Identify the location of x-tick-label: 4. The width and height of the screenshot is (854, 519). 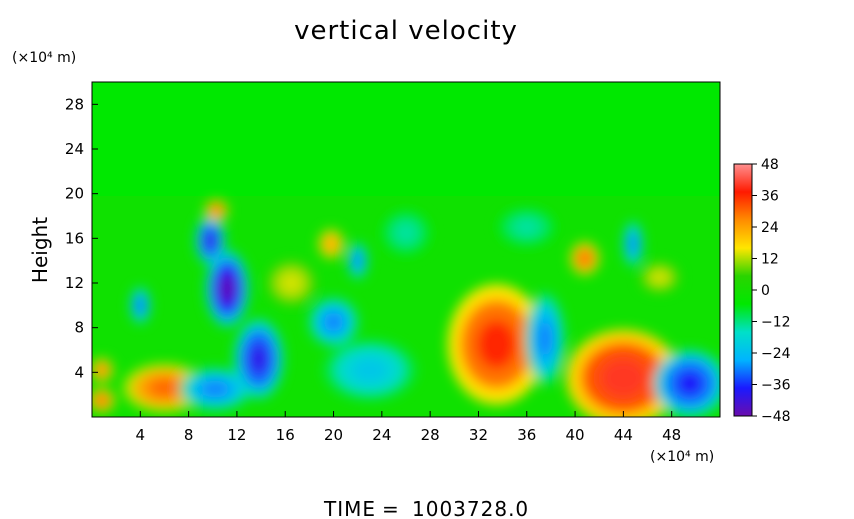
(141, 435).